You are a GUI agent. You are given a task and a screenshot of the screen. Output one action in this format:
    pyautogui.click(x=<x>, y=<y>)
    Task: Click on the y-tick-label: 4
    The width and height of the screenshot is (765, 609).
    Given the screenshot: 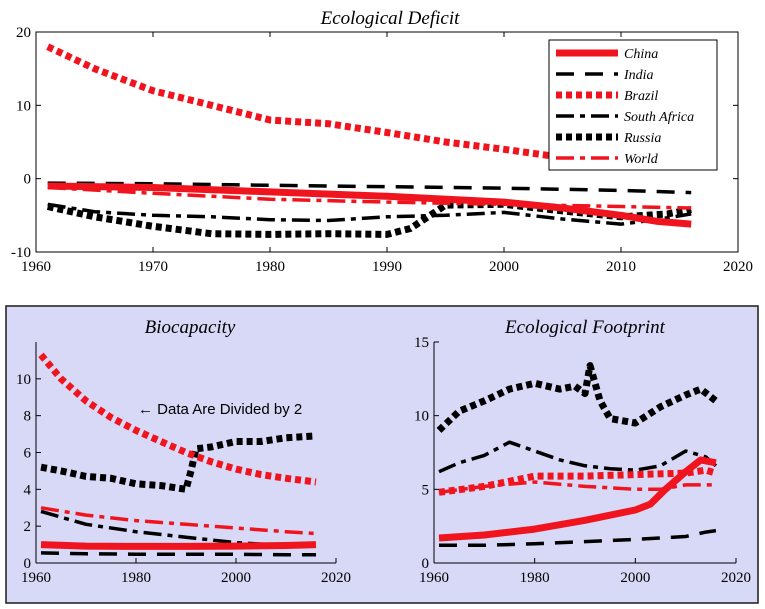 What is the action you would take?
    pyautogui.click(x=28, y=490)
    